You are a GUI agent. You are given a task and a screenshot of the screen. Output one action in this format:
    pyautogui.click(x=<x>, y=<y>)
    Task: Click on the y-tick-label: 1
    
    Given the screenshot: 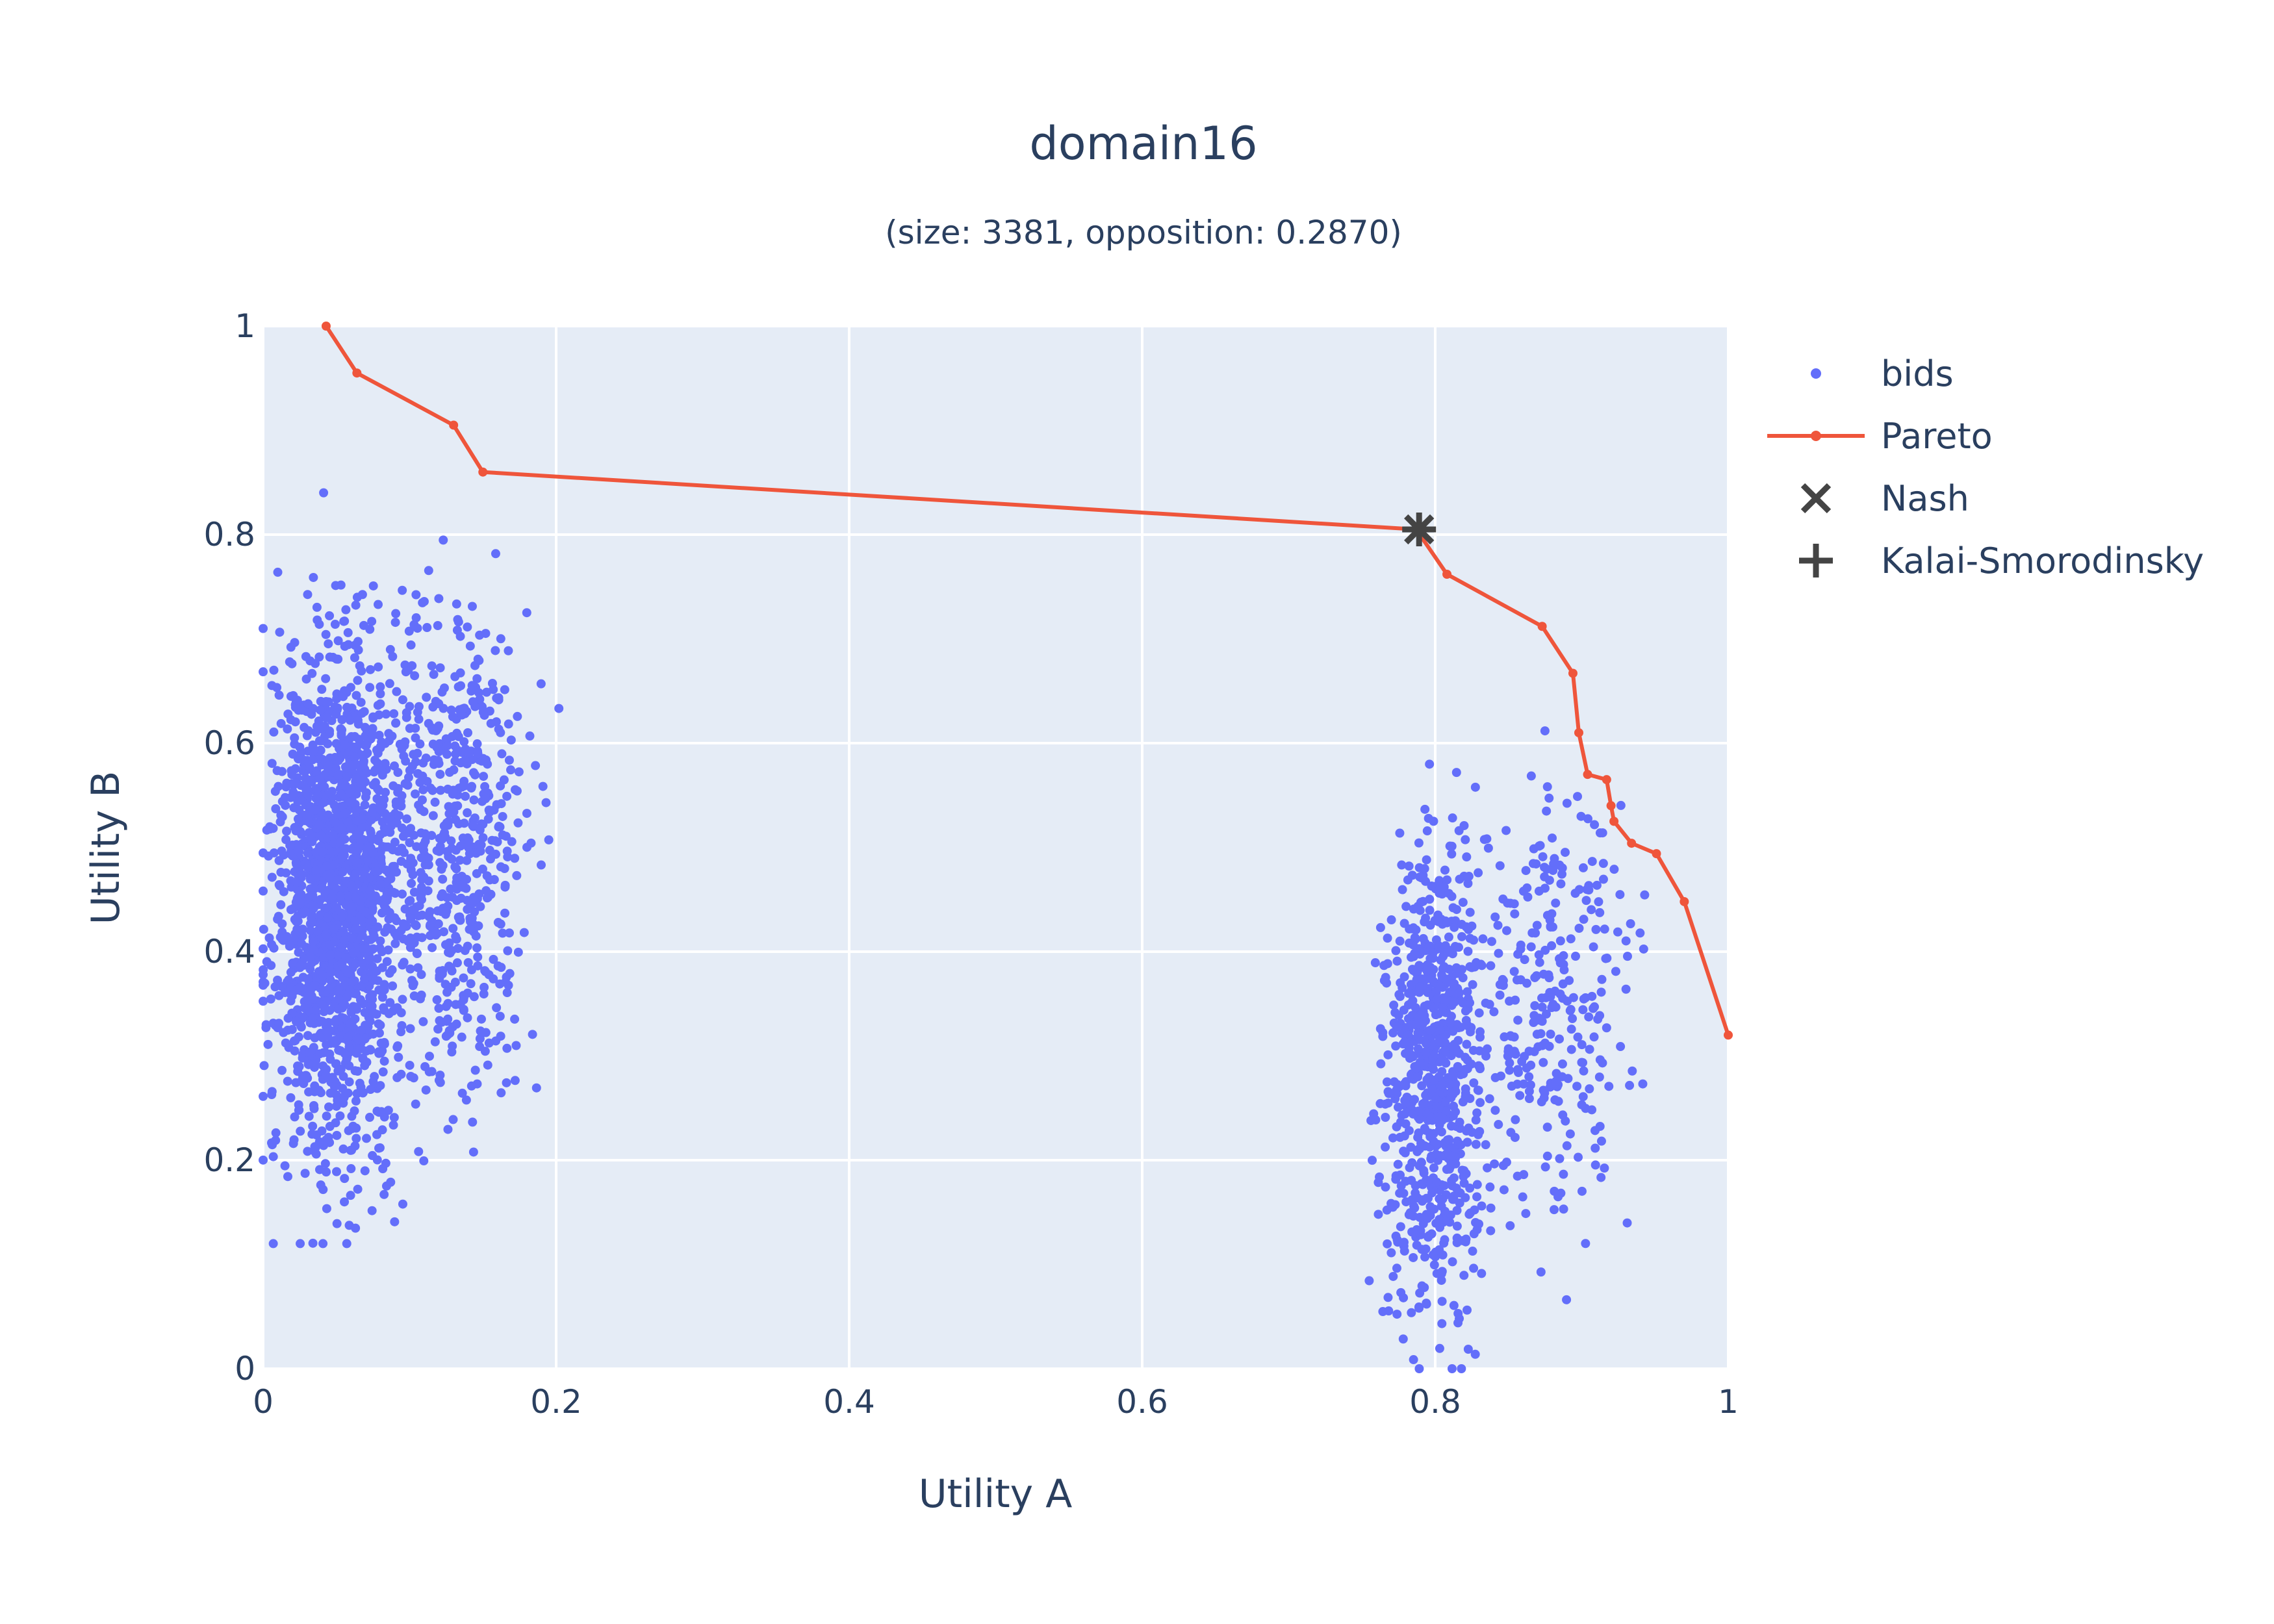 What is the action you would take?
    pyautogui.click(x=245, y=326)
    